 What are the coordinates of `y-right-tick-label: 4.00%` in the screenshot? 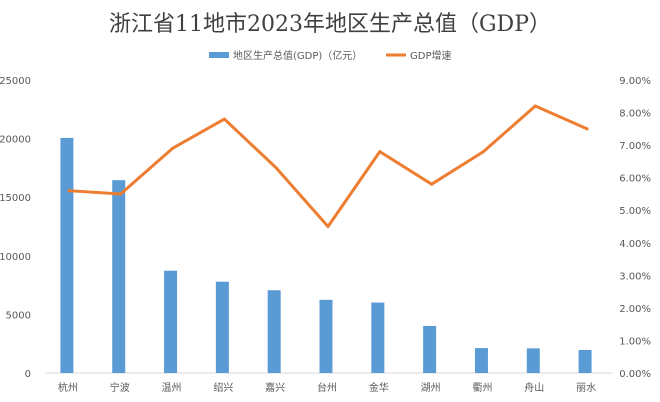 It's located at (635, 244).